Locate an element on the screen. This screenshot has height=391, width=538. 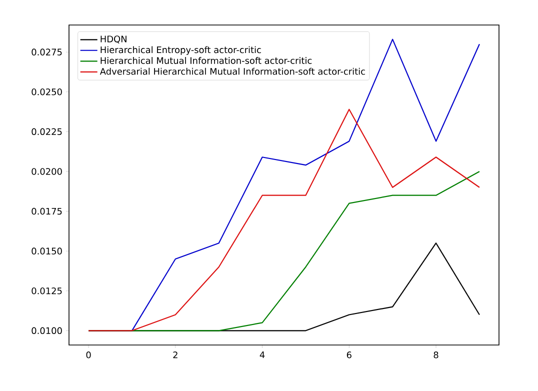
legend-label: HDQN is located at coordinates (113, 40).